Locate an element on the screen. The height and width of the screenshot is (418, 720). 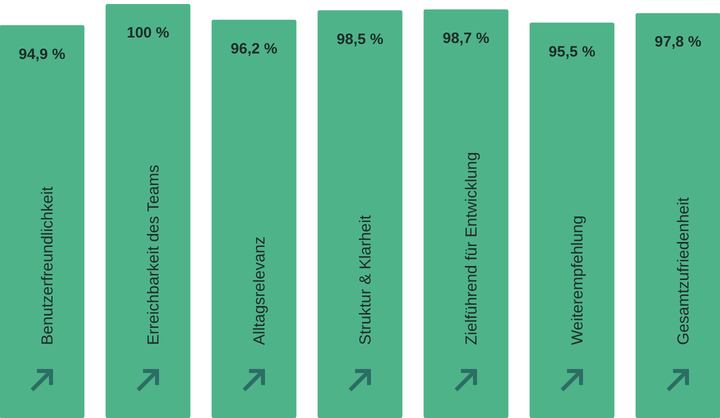
x-tick-label: Gesamtzufriedenheit is located at coordinates (683, 270).